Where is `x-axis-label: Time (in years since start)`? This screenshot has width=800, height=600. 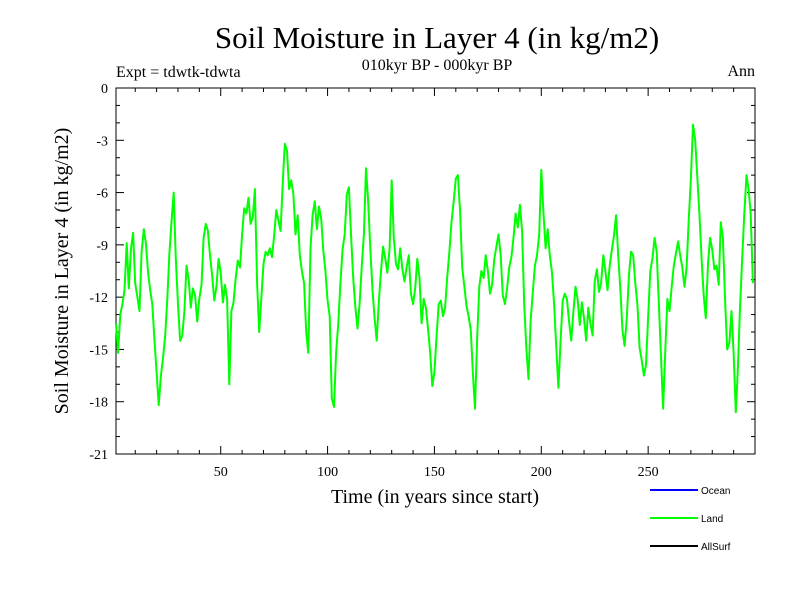 x-axis-label: Time (in years since start) is located at coordinates (435, 497).